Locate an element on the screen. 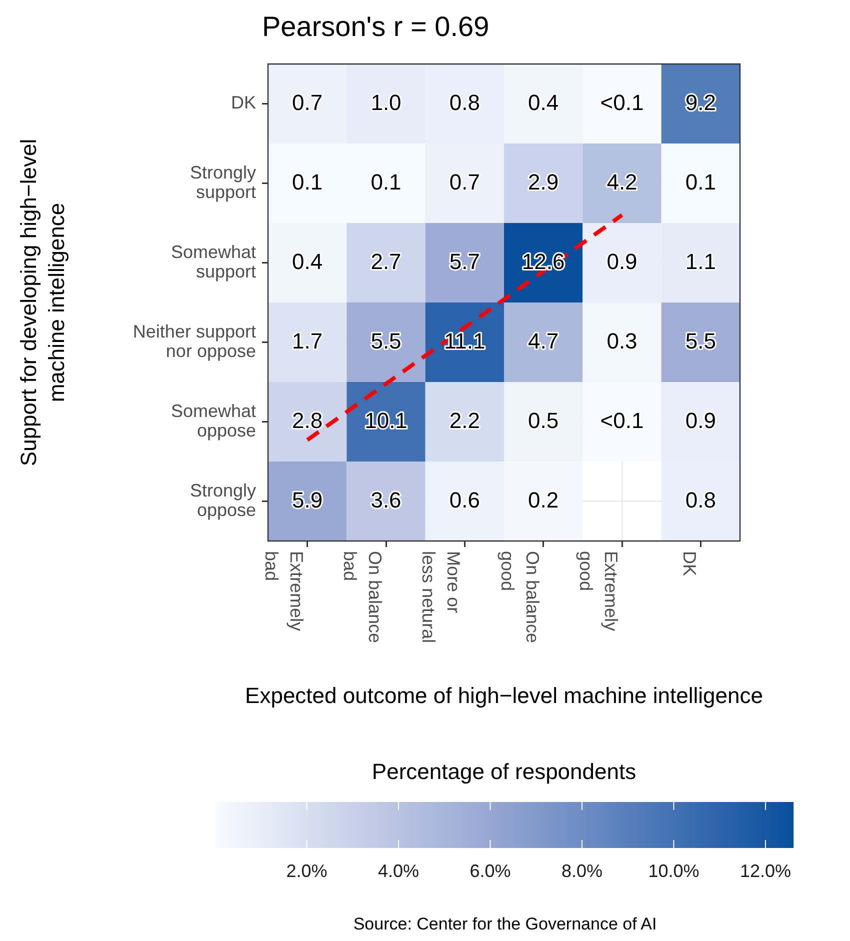  color-bar-label: 4.0% is located at coordinates (399, 870).